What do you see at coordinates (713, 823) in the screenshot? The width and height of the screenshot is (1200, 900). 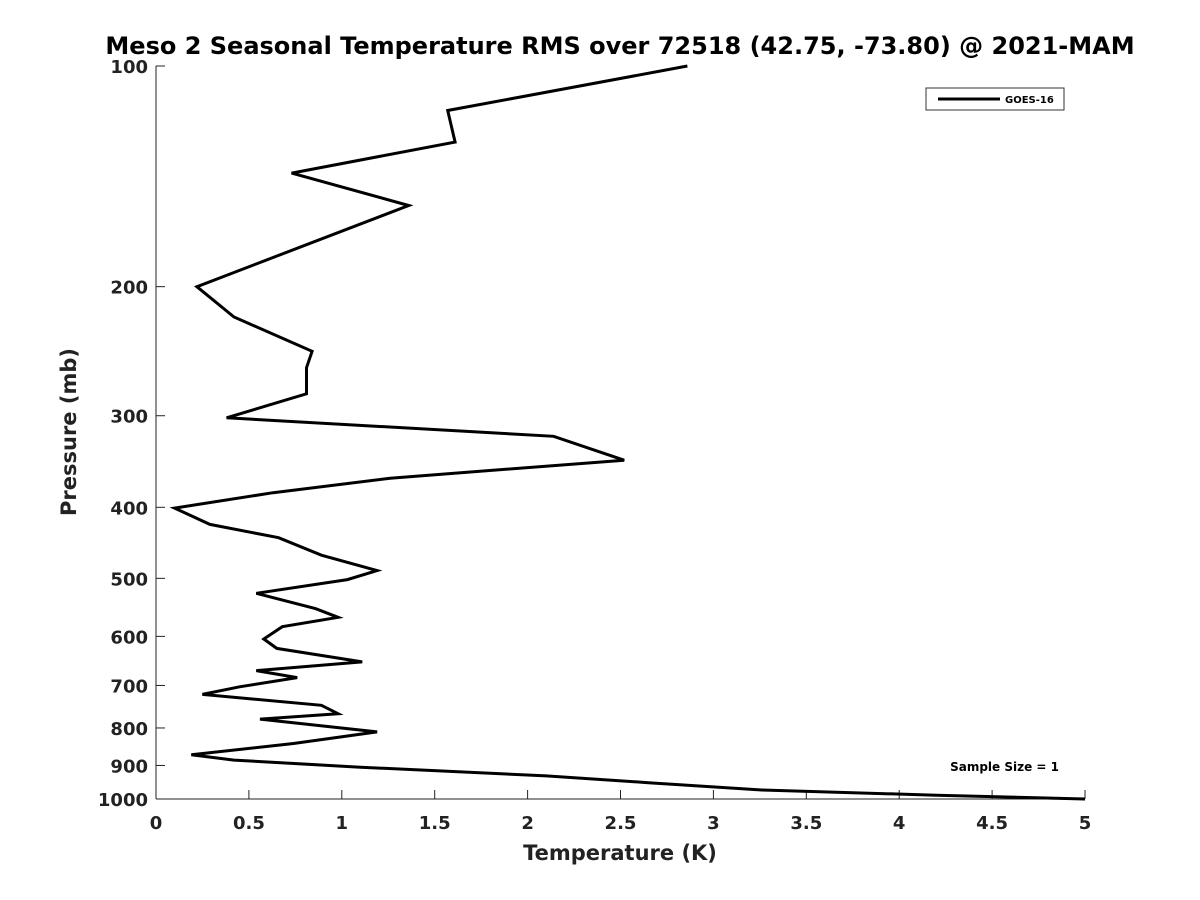 I see `x-tick-label: 3` at bounding box center [713, 823].